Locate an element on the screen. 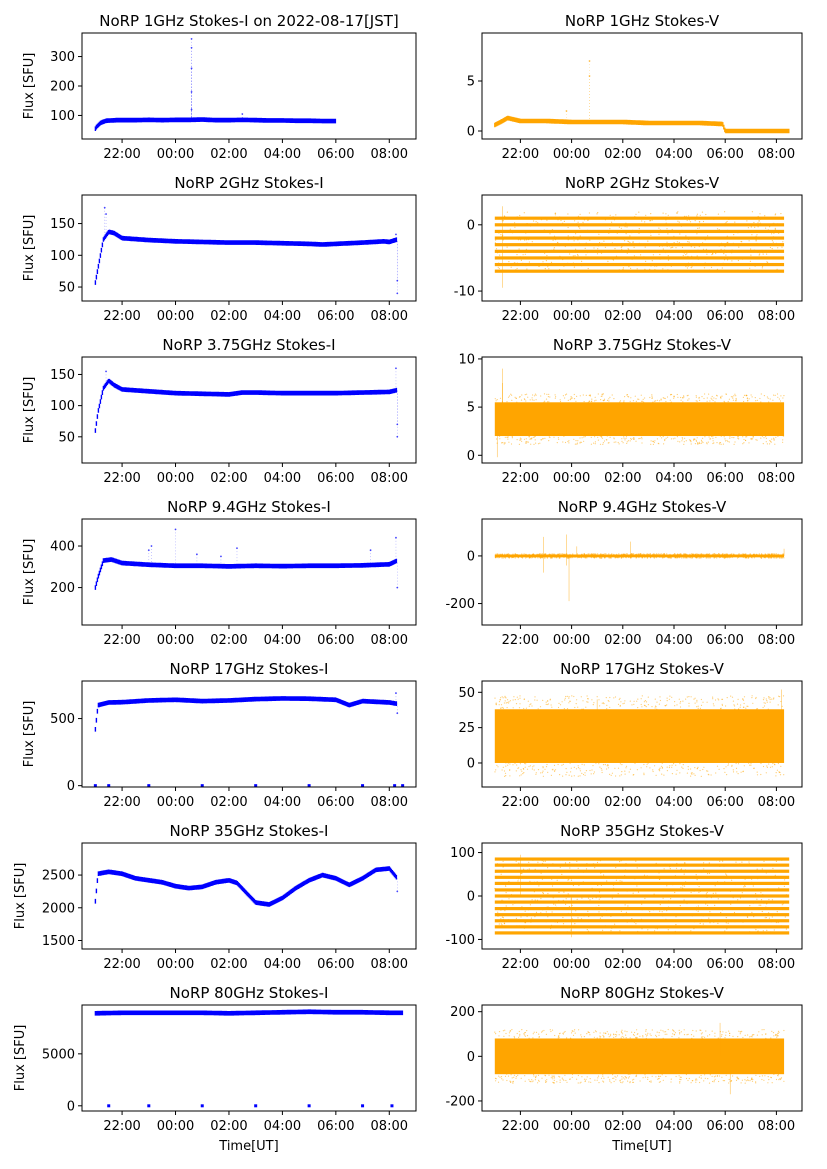 The height and width of the screenshot is (1169, 827). quantized-level is located at coordinates (639, 225).